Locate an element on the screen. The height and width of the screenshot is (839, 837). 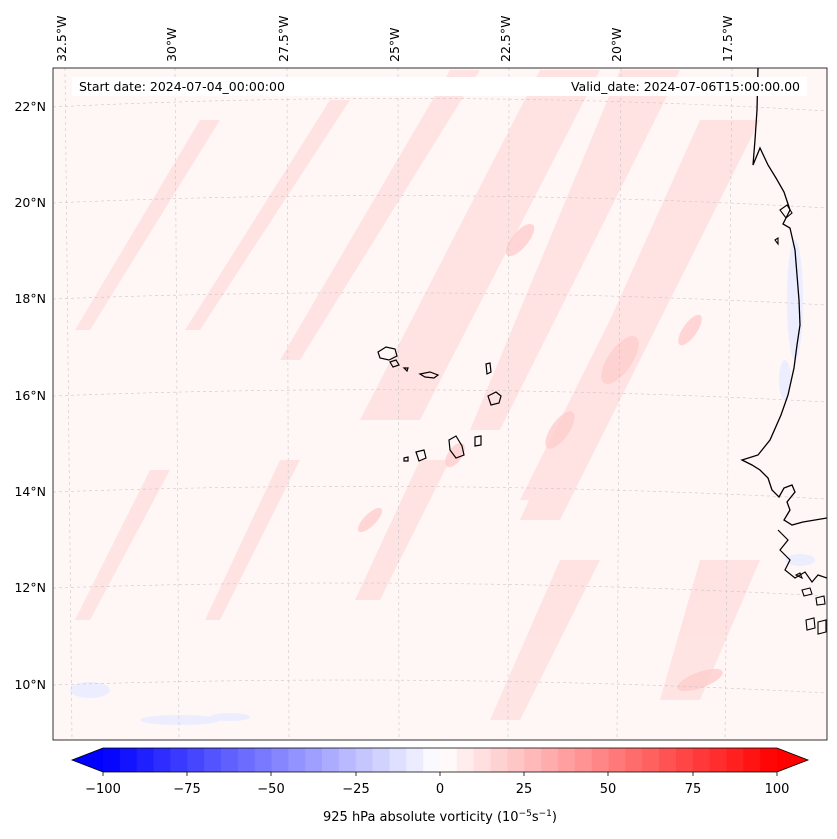
cb-tick-neg50: −50 is located at coordinates (270, 789).